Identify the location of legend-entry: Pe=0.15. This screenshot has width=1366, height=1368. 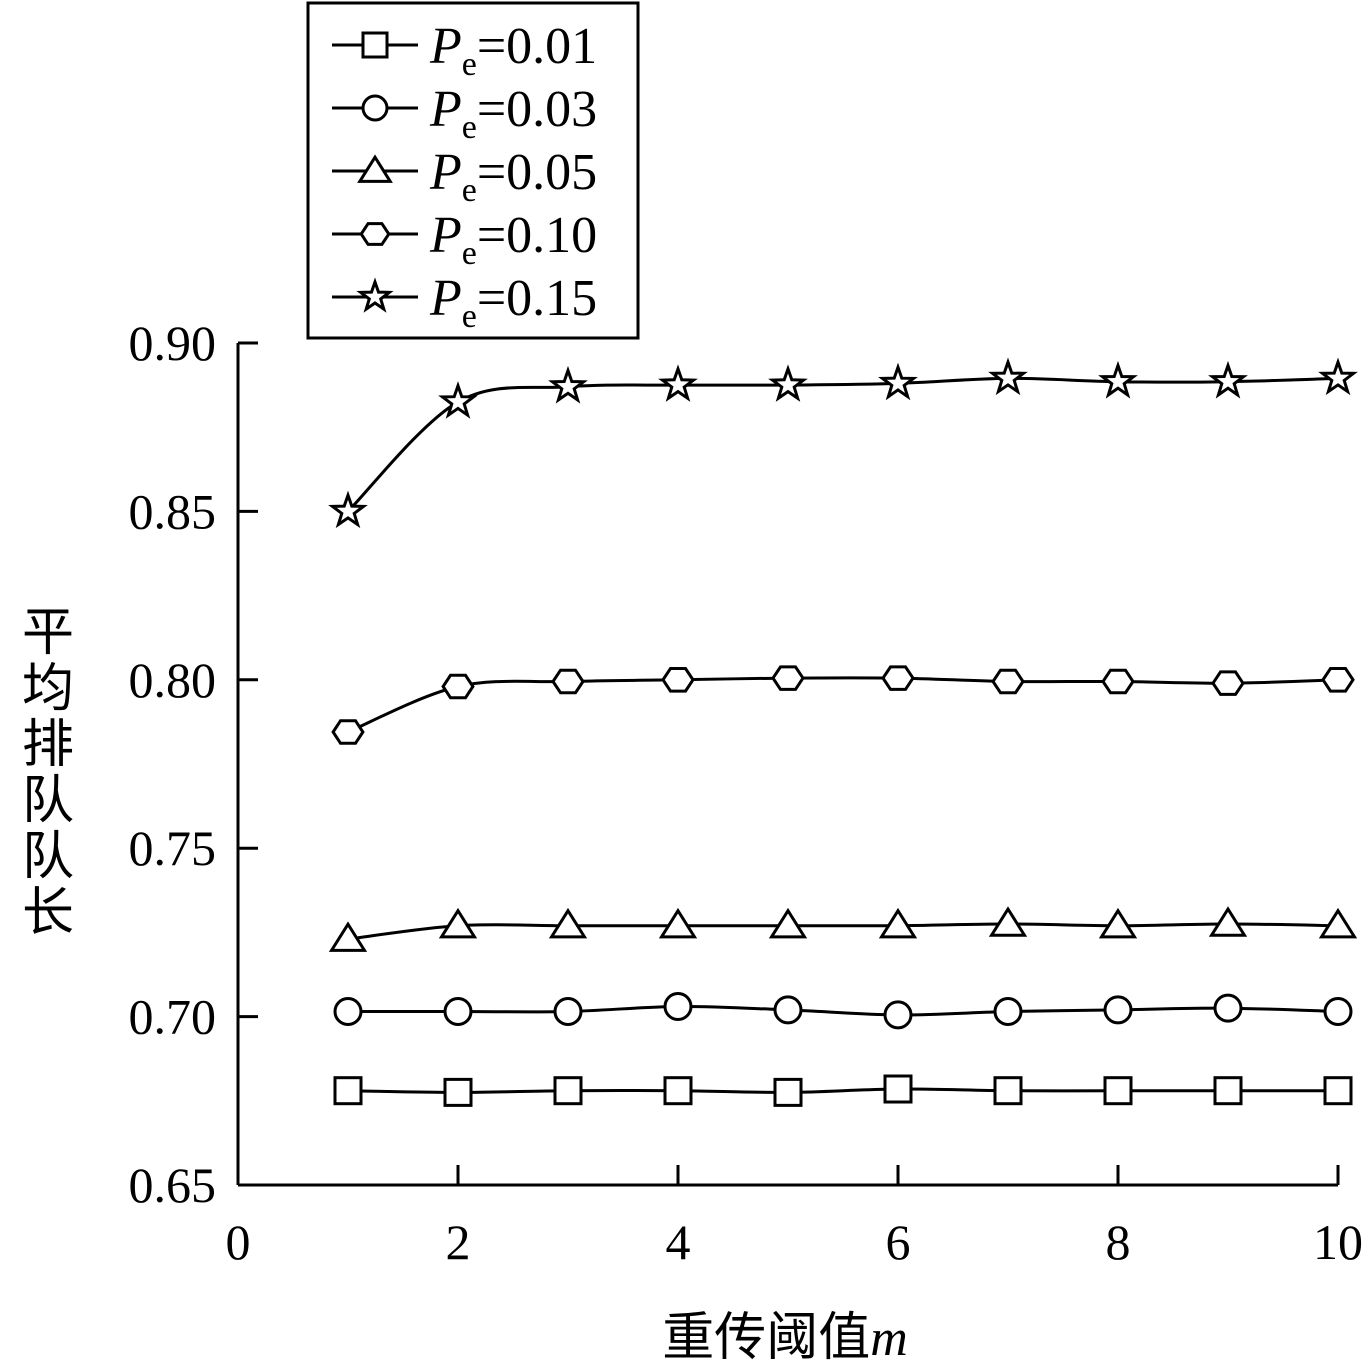
(464, 302).